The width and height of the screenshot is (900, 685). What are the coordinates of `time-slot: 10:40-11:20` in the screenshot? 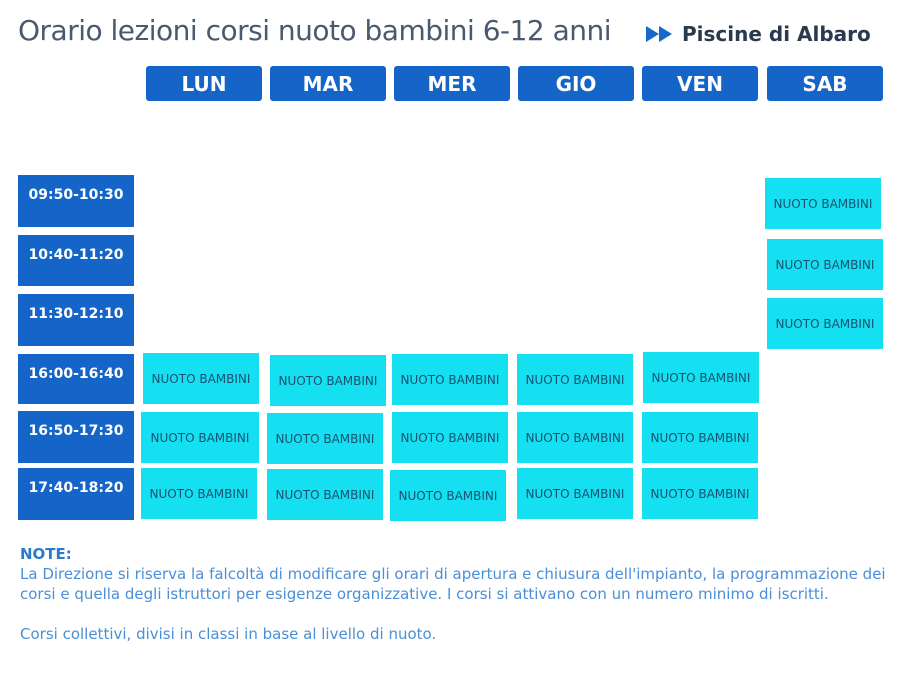 It's located at (76, 260).